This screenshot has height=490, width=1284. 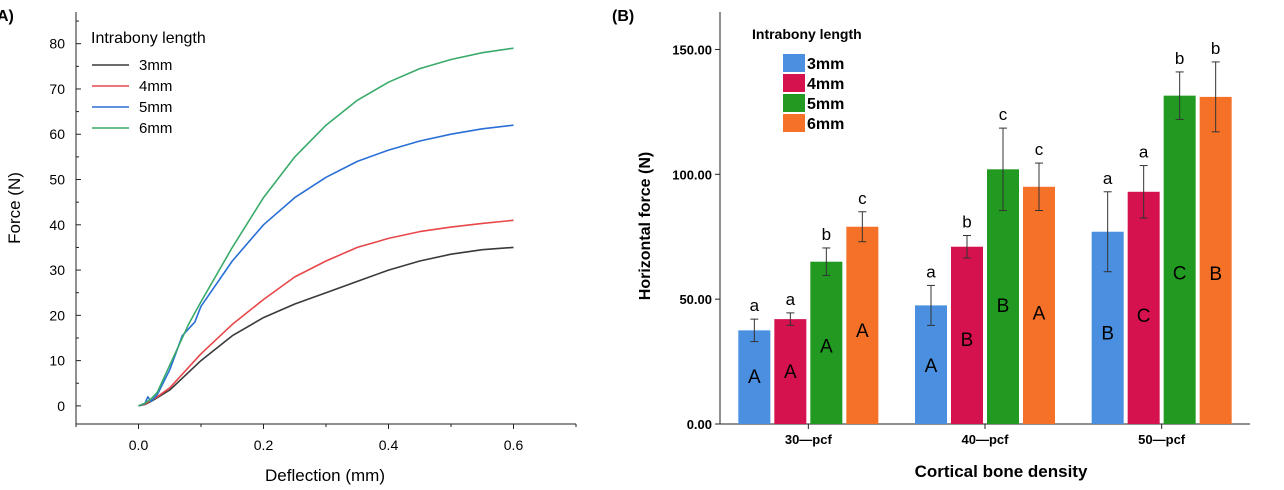 I want to click on y-tick-label: 150.00, so click(x=692, y=49).